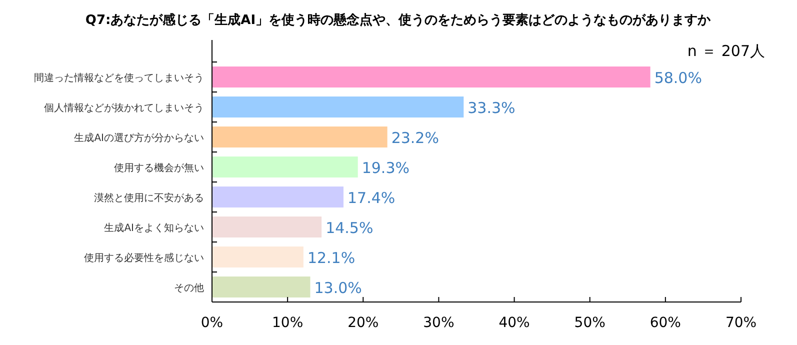  Describe the element at coordinates (189, 288) in the screenshot. I see `y-tick-label: その他` at that location.